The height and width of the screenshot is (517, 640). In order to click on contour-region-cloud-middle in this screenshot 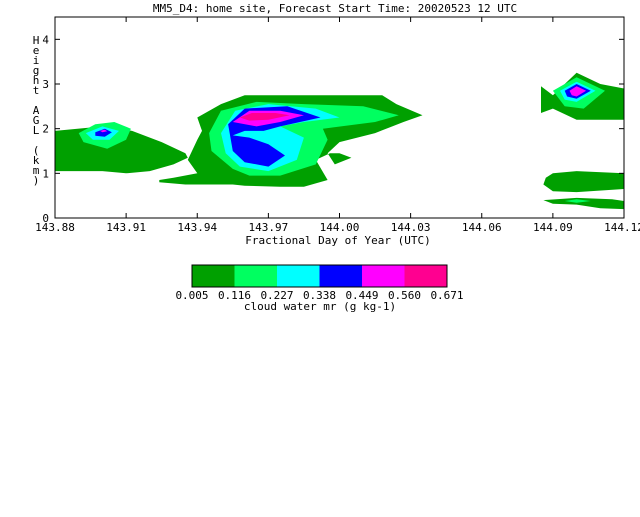, I will do `click(291, 141)`.